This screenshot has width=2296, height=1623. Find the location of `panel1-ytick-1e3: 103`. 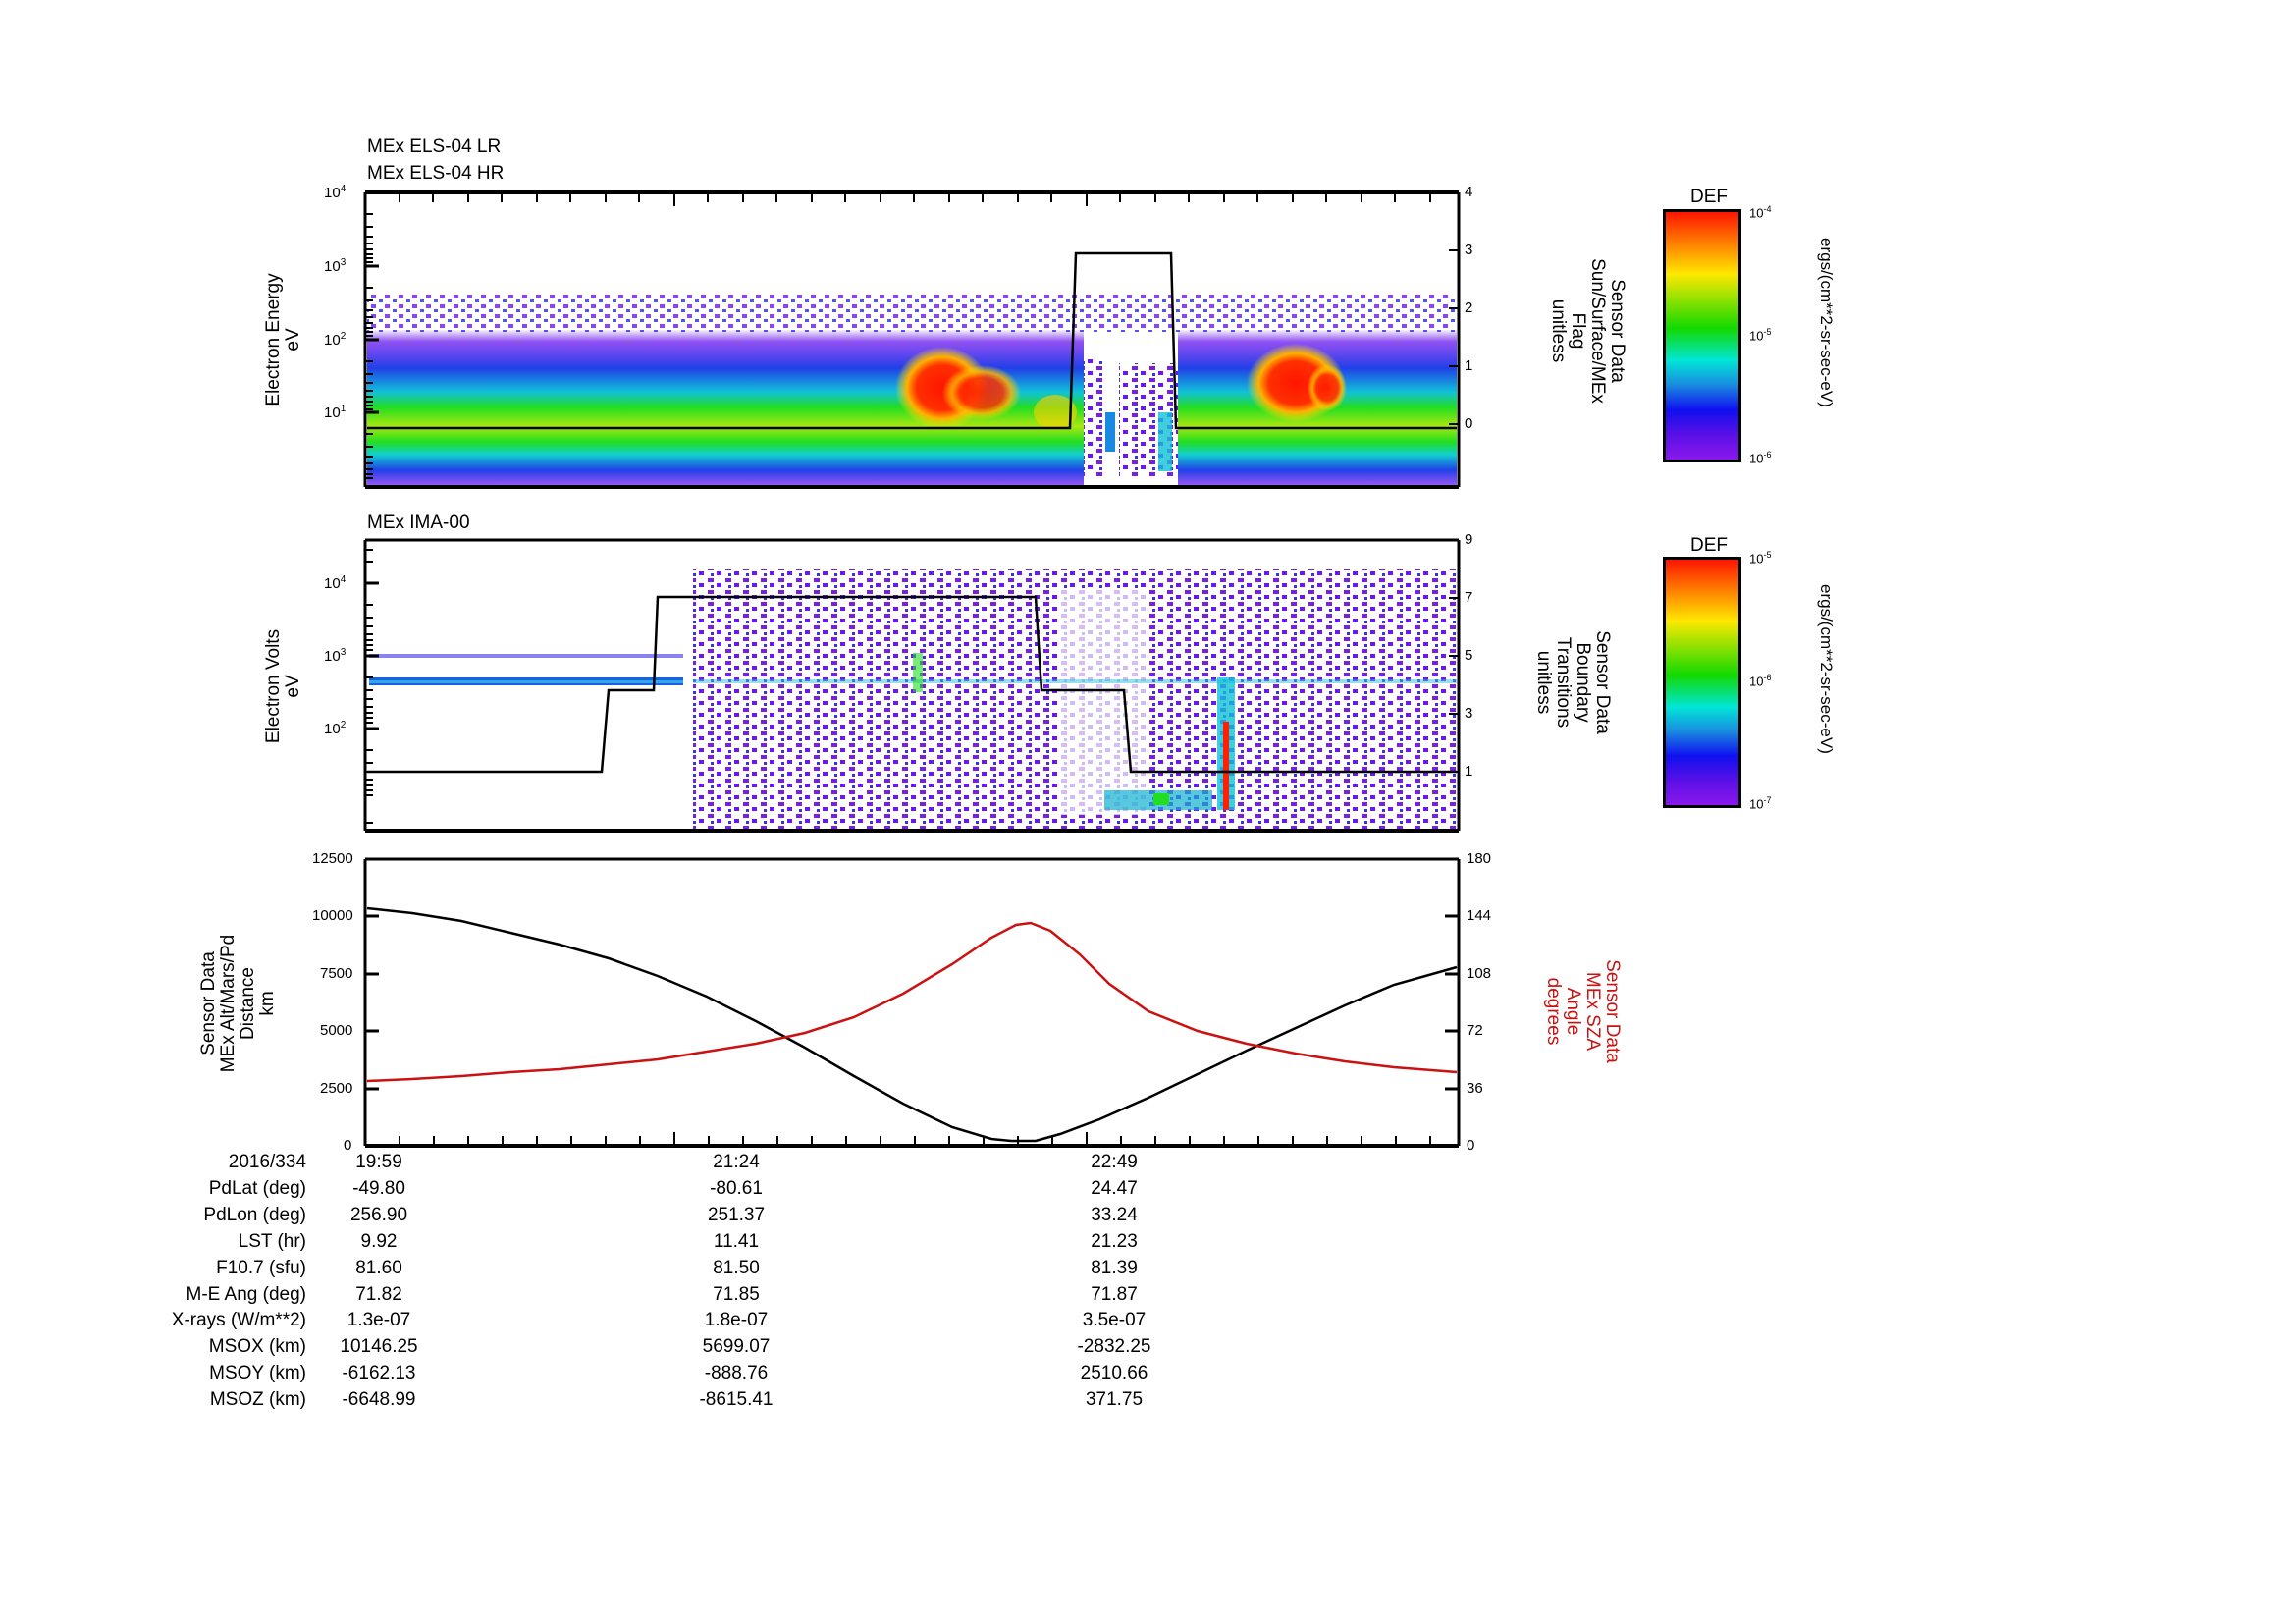

panel1-ytick-1e3: 103 is located at coordinates (335, 266).